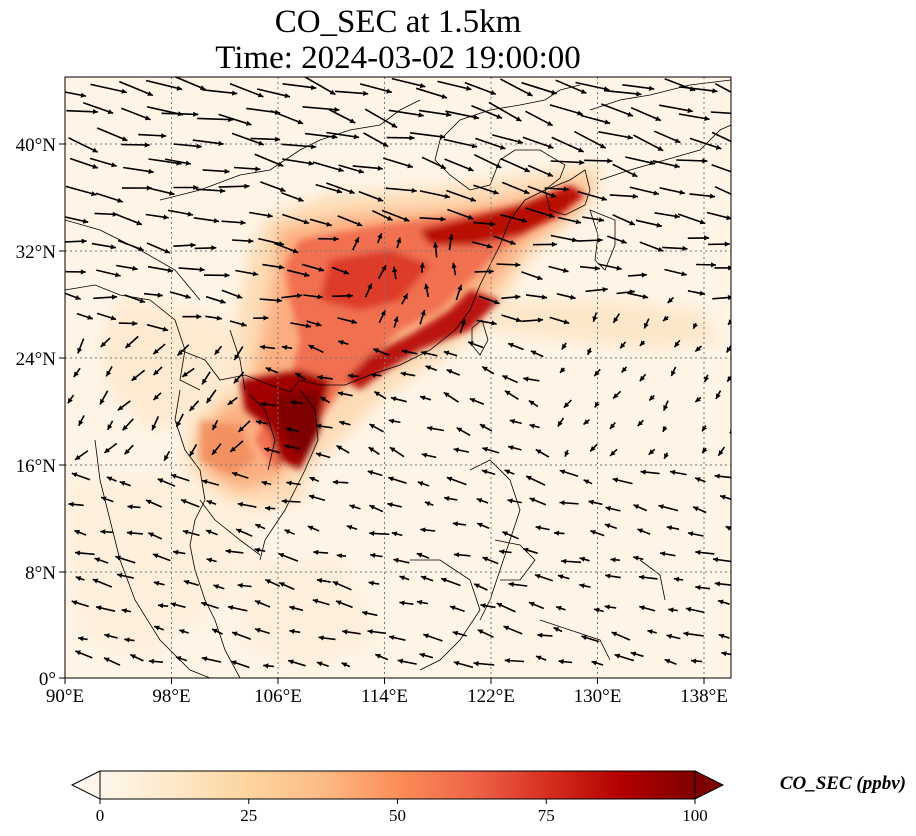 This screenshot has width=916, height=836. I want to click on lon-tick-label: 130°E, so click(598, 696).